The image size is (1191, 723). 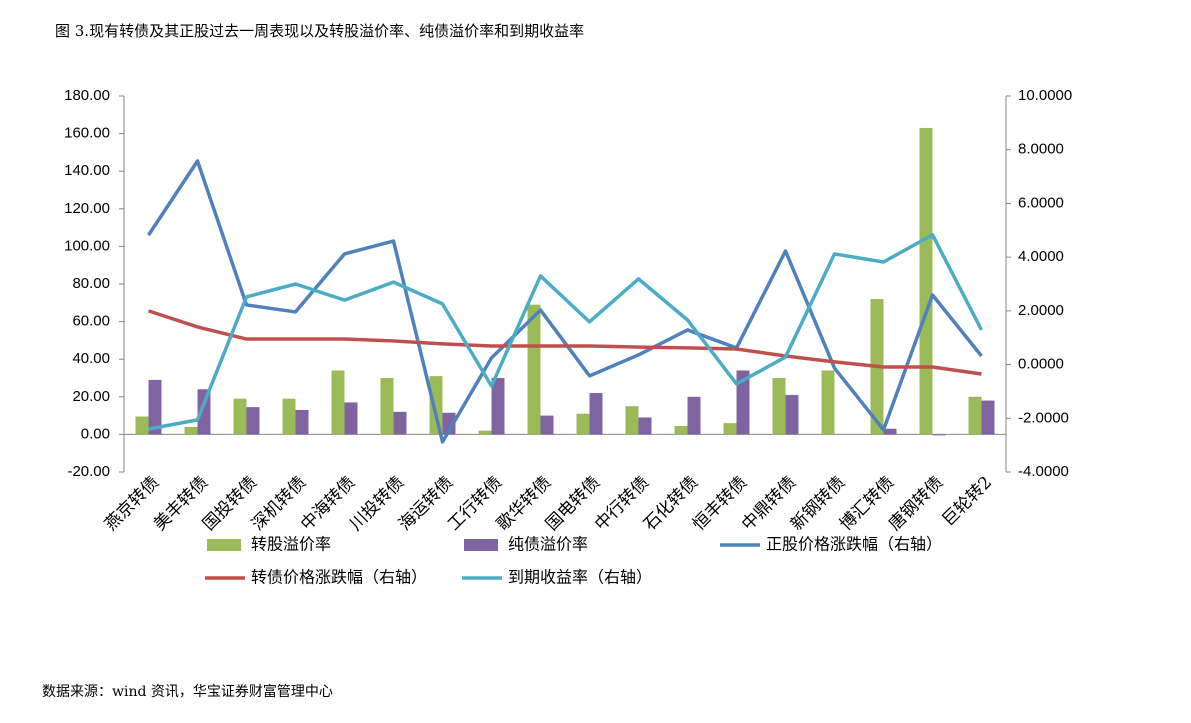 I want to click on line, so click(x=564, y=342).